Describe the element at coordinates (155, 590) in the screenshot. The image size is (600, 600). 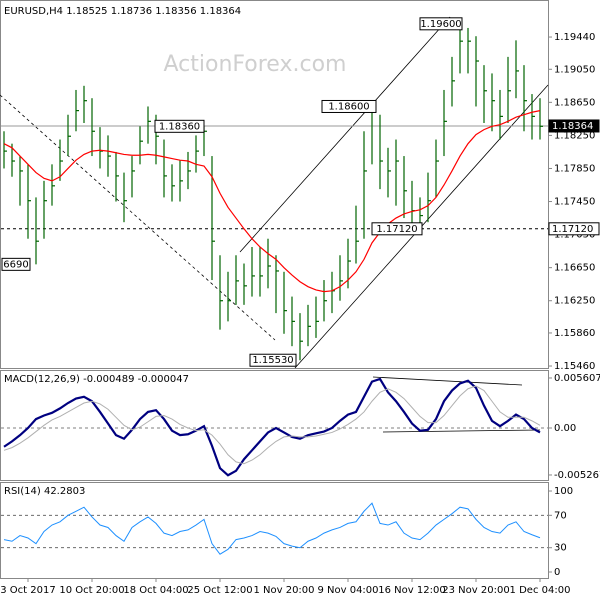
I see `x-tick-label: 18 Oct 04:00` at that location.